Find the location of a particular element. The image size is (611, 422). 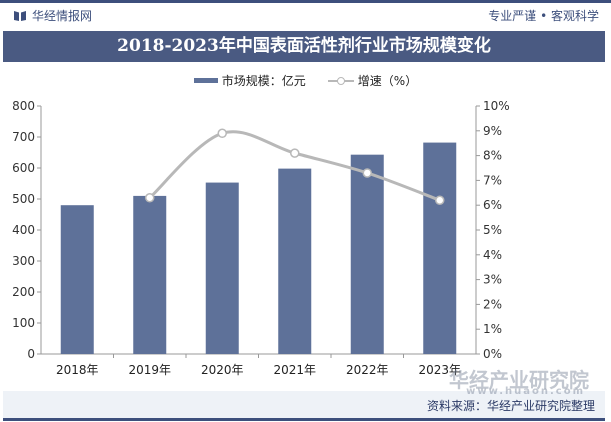

x-tick-label: 2020年 is located at coordinates (222, 370).